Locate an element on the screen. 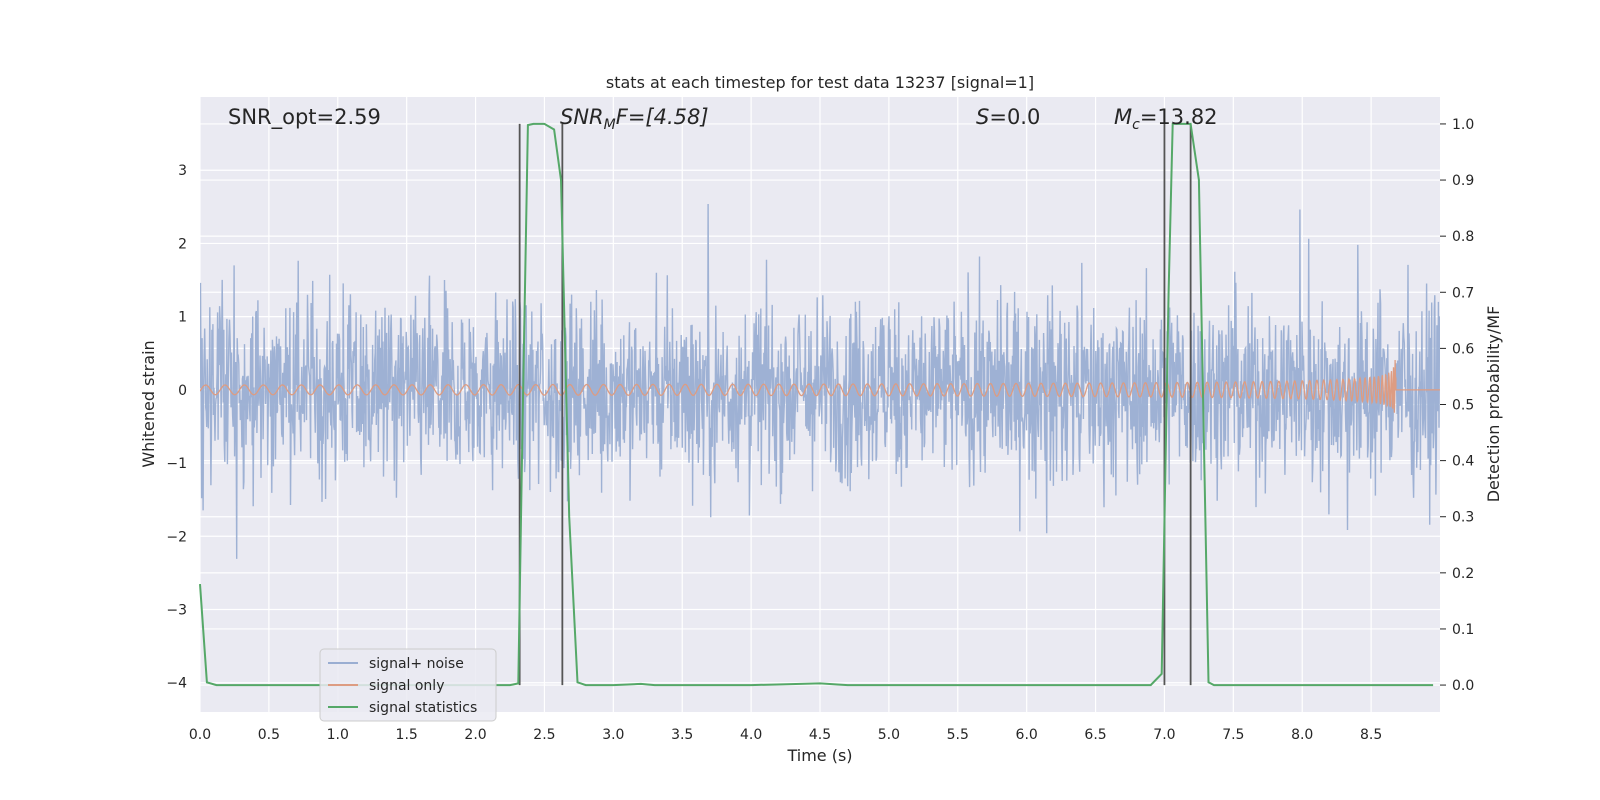 This screenshot has width=1600, height=800. annotation-s-rest: =0.0 is located at coordinates (1014, 117).